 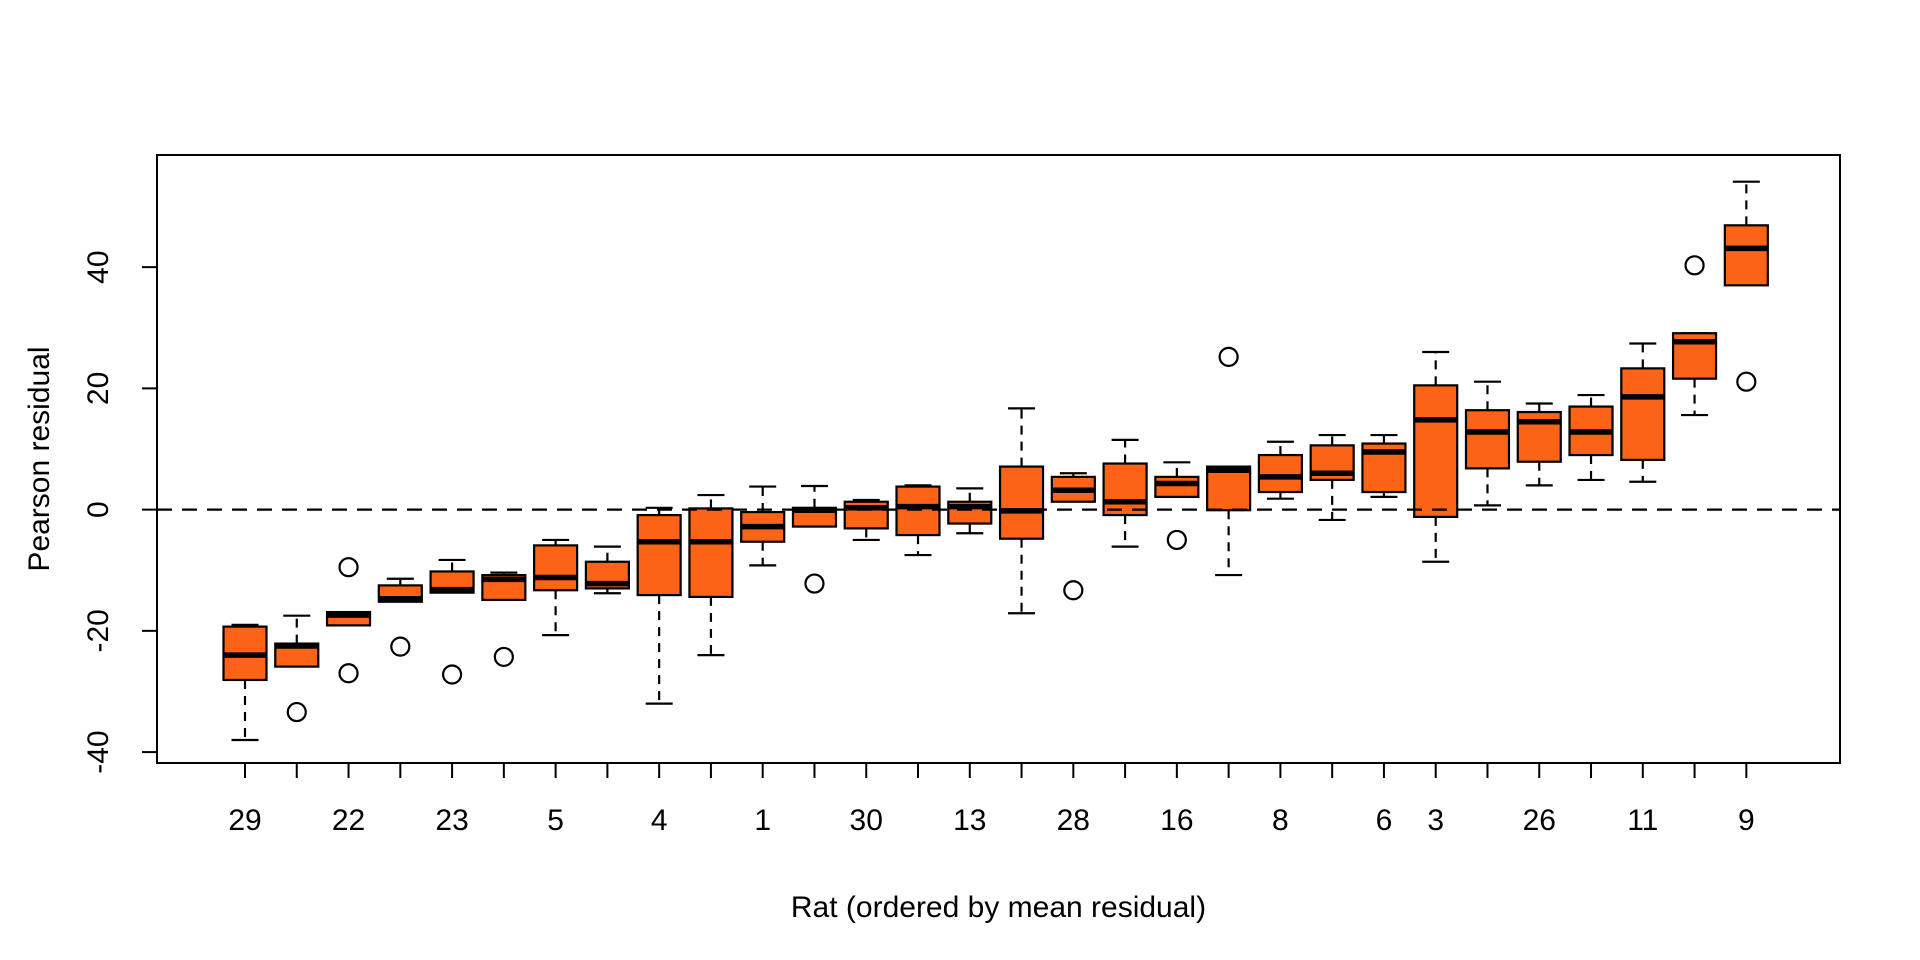 What do you see at coordinates (659, 555) in the screenshot?
I see `boxplot-group-4-box` at bounding box center [659, 555].